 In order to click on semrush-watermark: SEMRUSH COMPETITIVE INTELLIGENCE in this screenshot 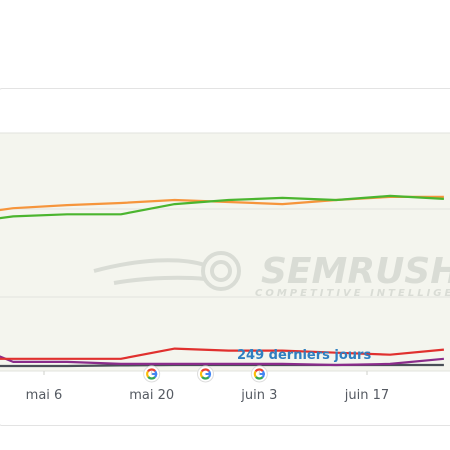, I will do `click(271, 275)`.